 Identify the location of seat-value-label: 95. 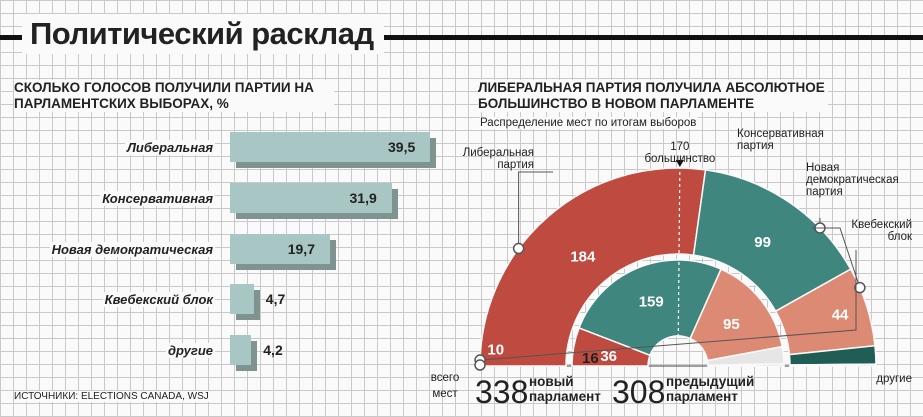
(731, 324).